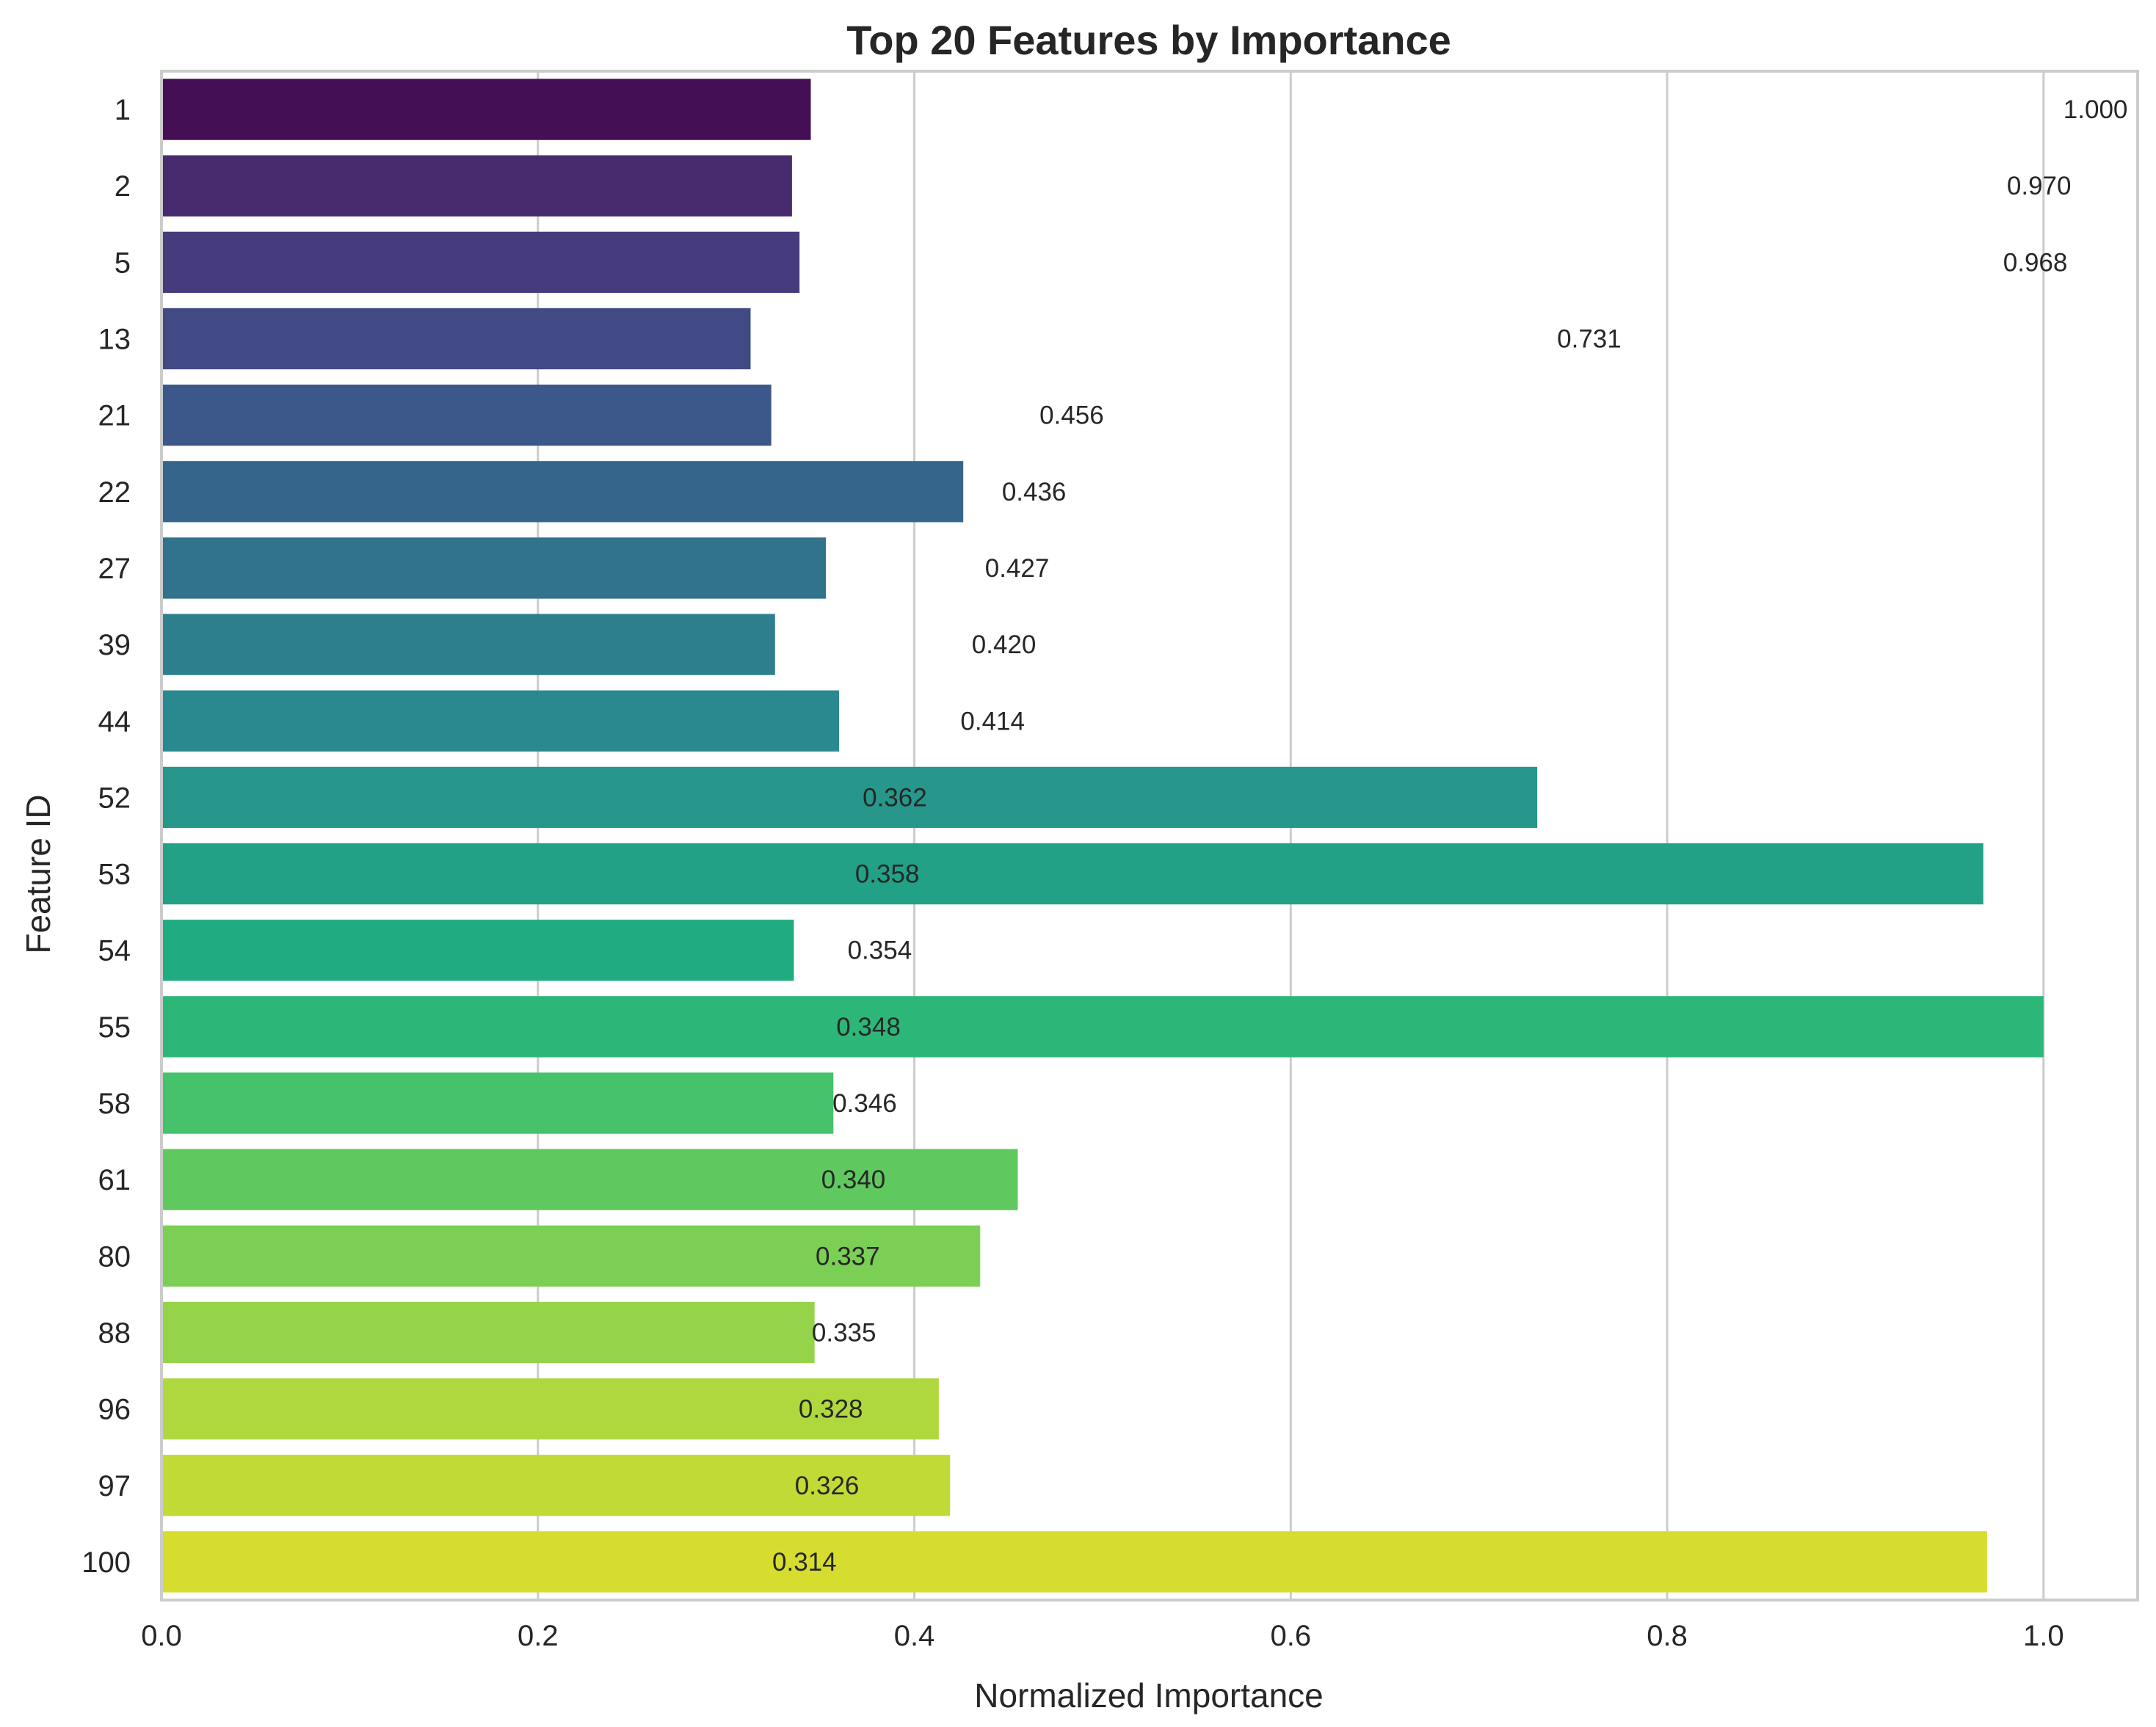  Describe the element at coordinates (114, 416) in the screenshot. I see `y-tick-label: 21` at that location.